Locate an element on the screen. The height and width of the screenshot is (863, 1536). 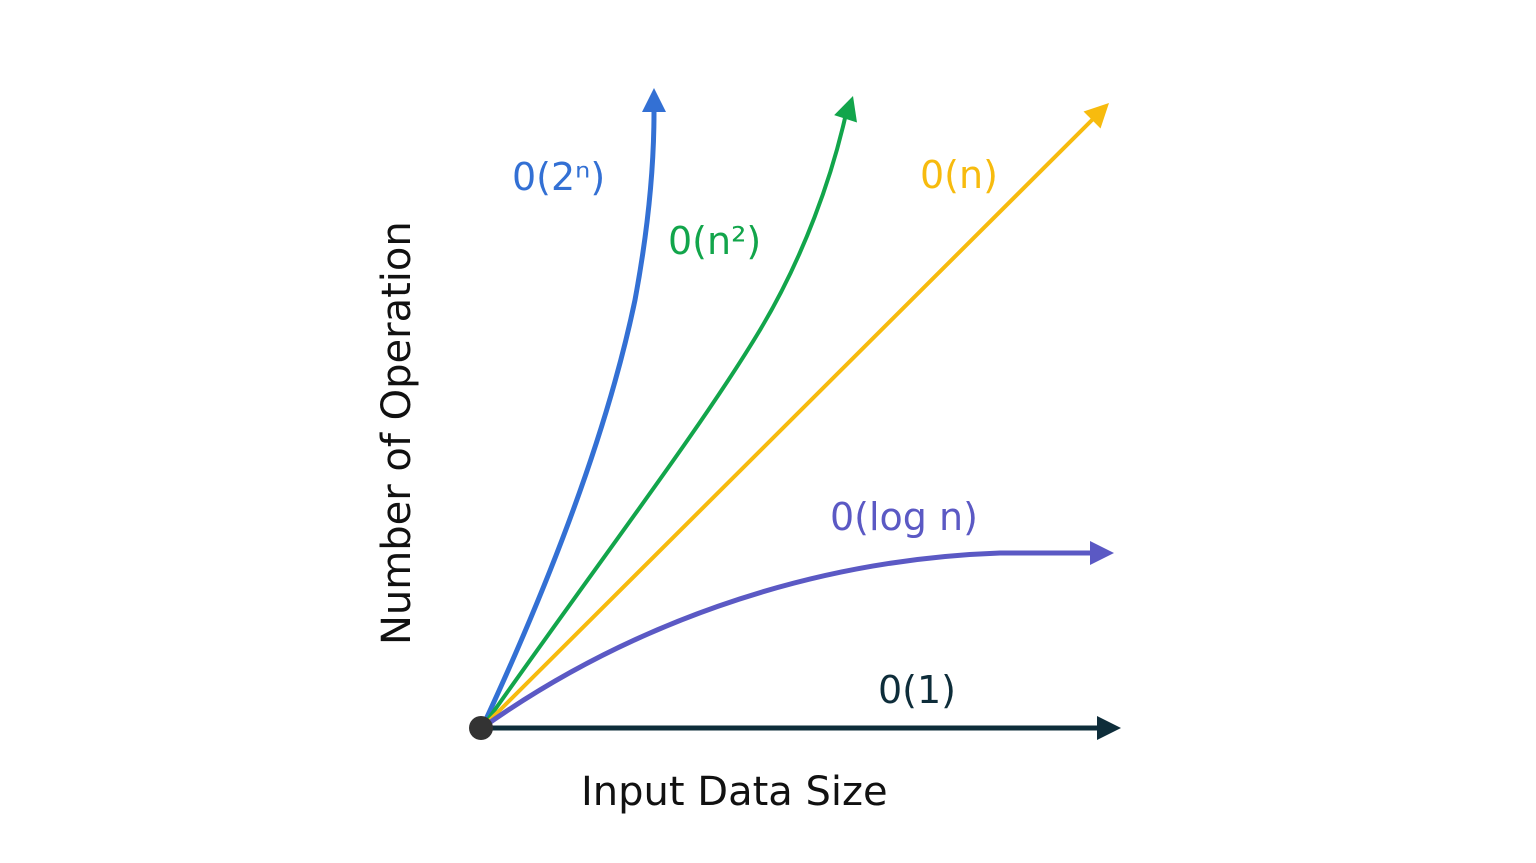
curve-logarithmic is located at coordinates (787, 640).